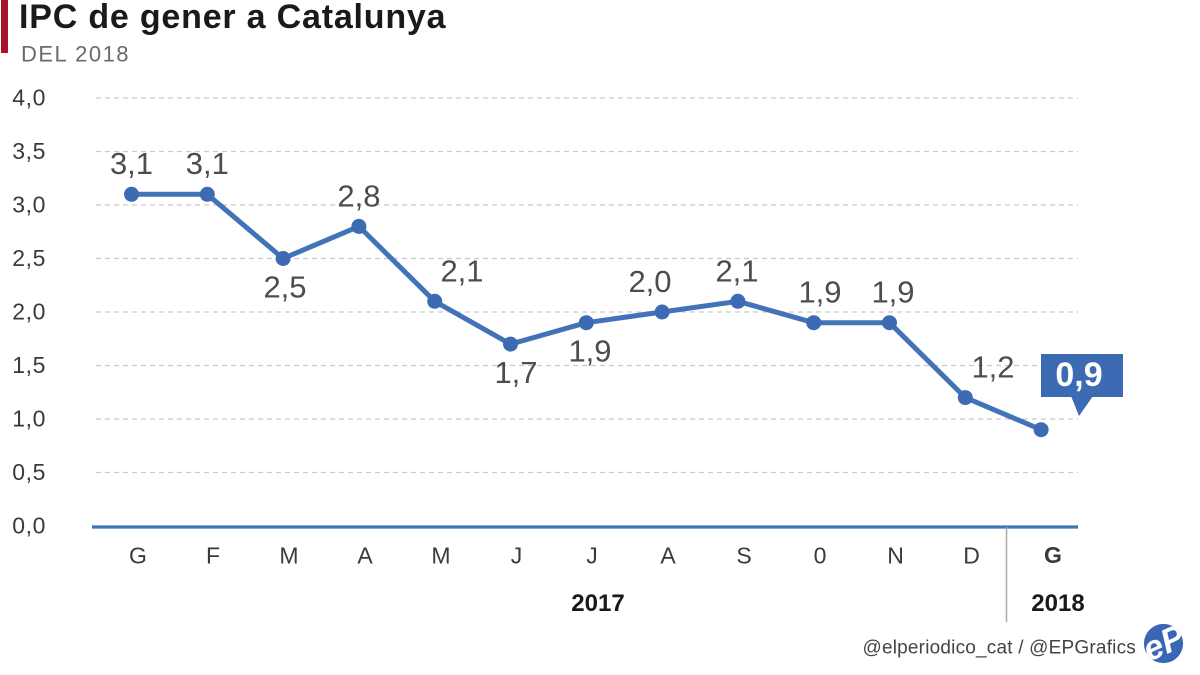 This screenshot has width=1200, height=675. What do you see at coordinates (29, 526) in the screenshot?
I see `svg-text: 0,0` at bounding box center [29, 526].